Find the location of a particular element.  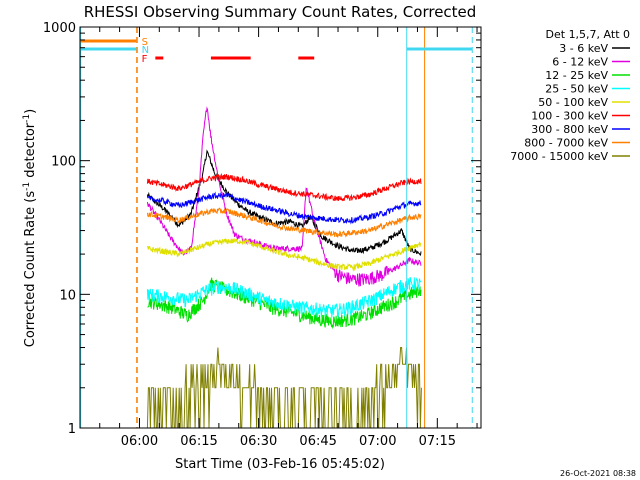

legend-label-12-25-kev: 12 - 25 keV is located at coordinates (576, 75).